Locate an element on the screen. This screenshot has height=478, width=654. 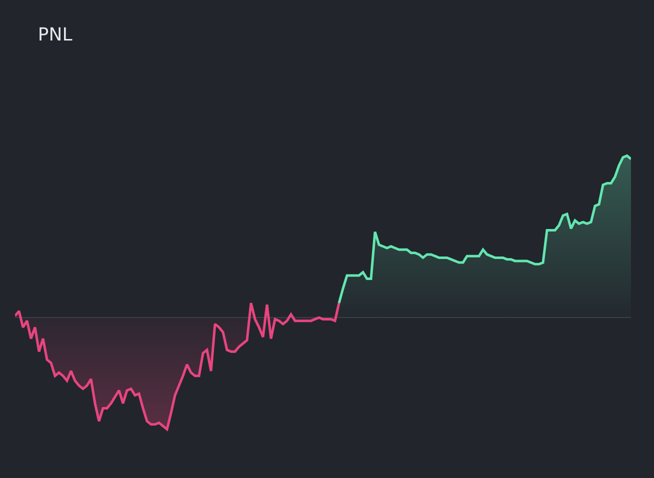
chart-title: PNL is located at coordinates (55, 35).